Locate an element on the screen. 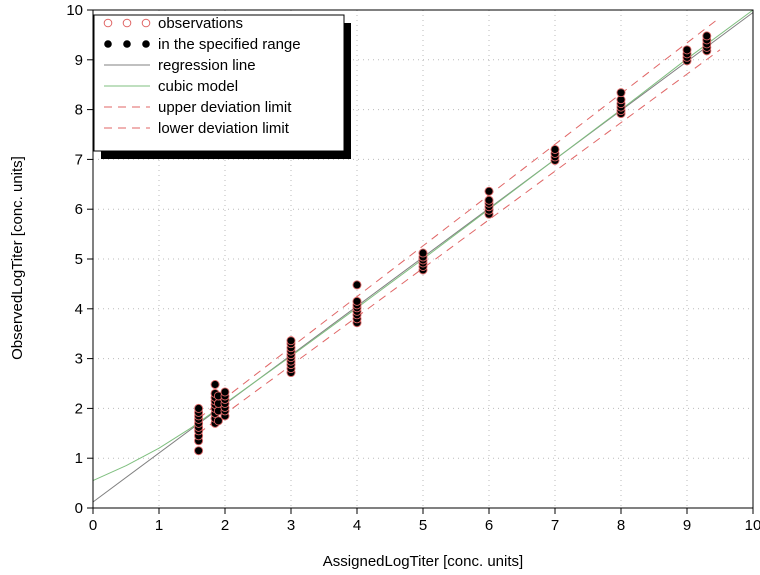 This screenshot has height=575, width=760. legend-label: cubic model is located at coordinates (198, 86).